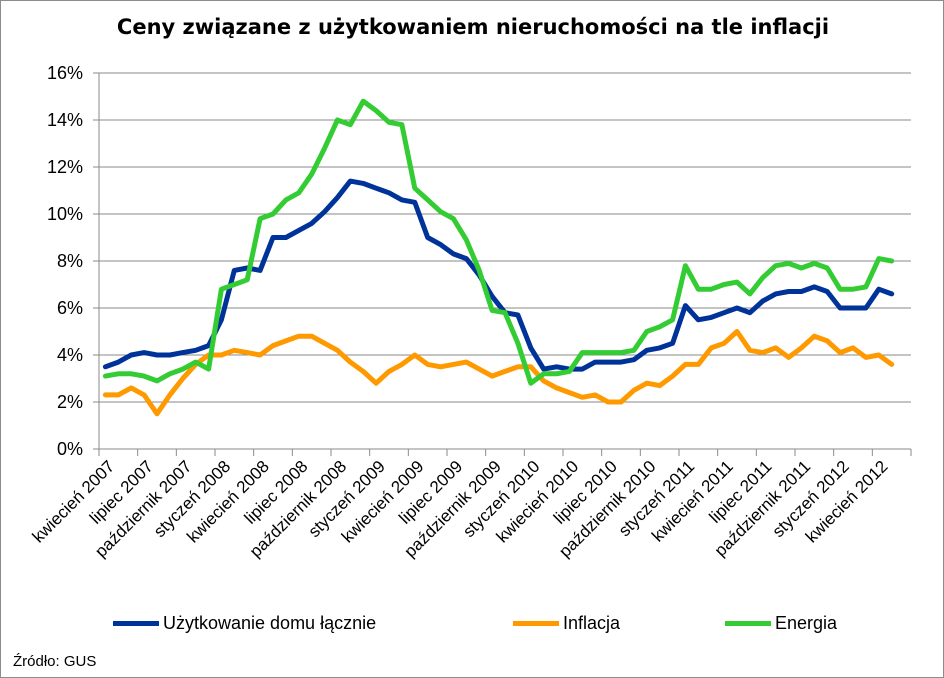 The height and width of the screenshot is (678, 944). Describe the element at coordinates (65, 73) in the screenshot. I see `y-tick-label: 16%` at that location.